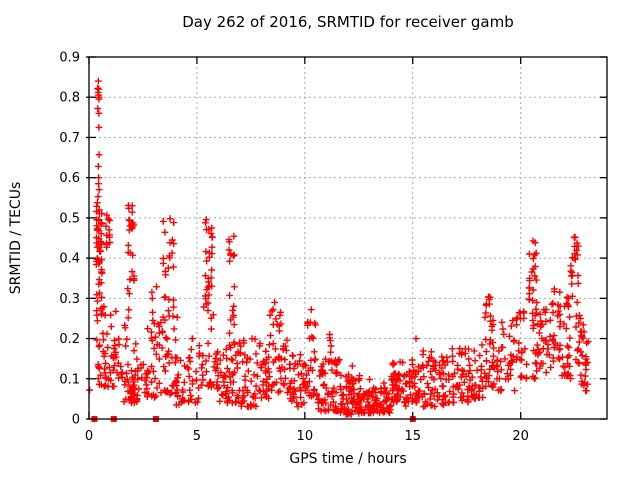 Image resolution: width=640 pixels, height=480 pixels. I want to click on y-tick-label: 0.8, so click(69, 98).